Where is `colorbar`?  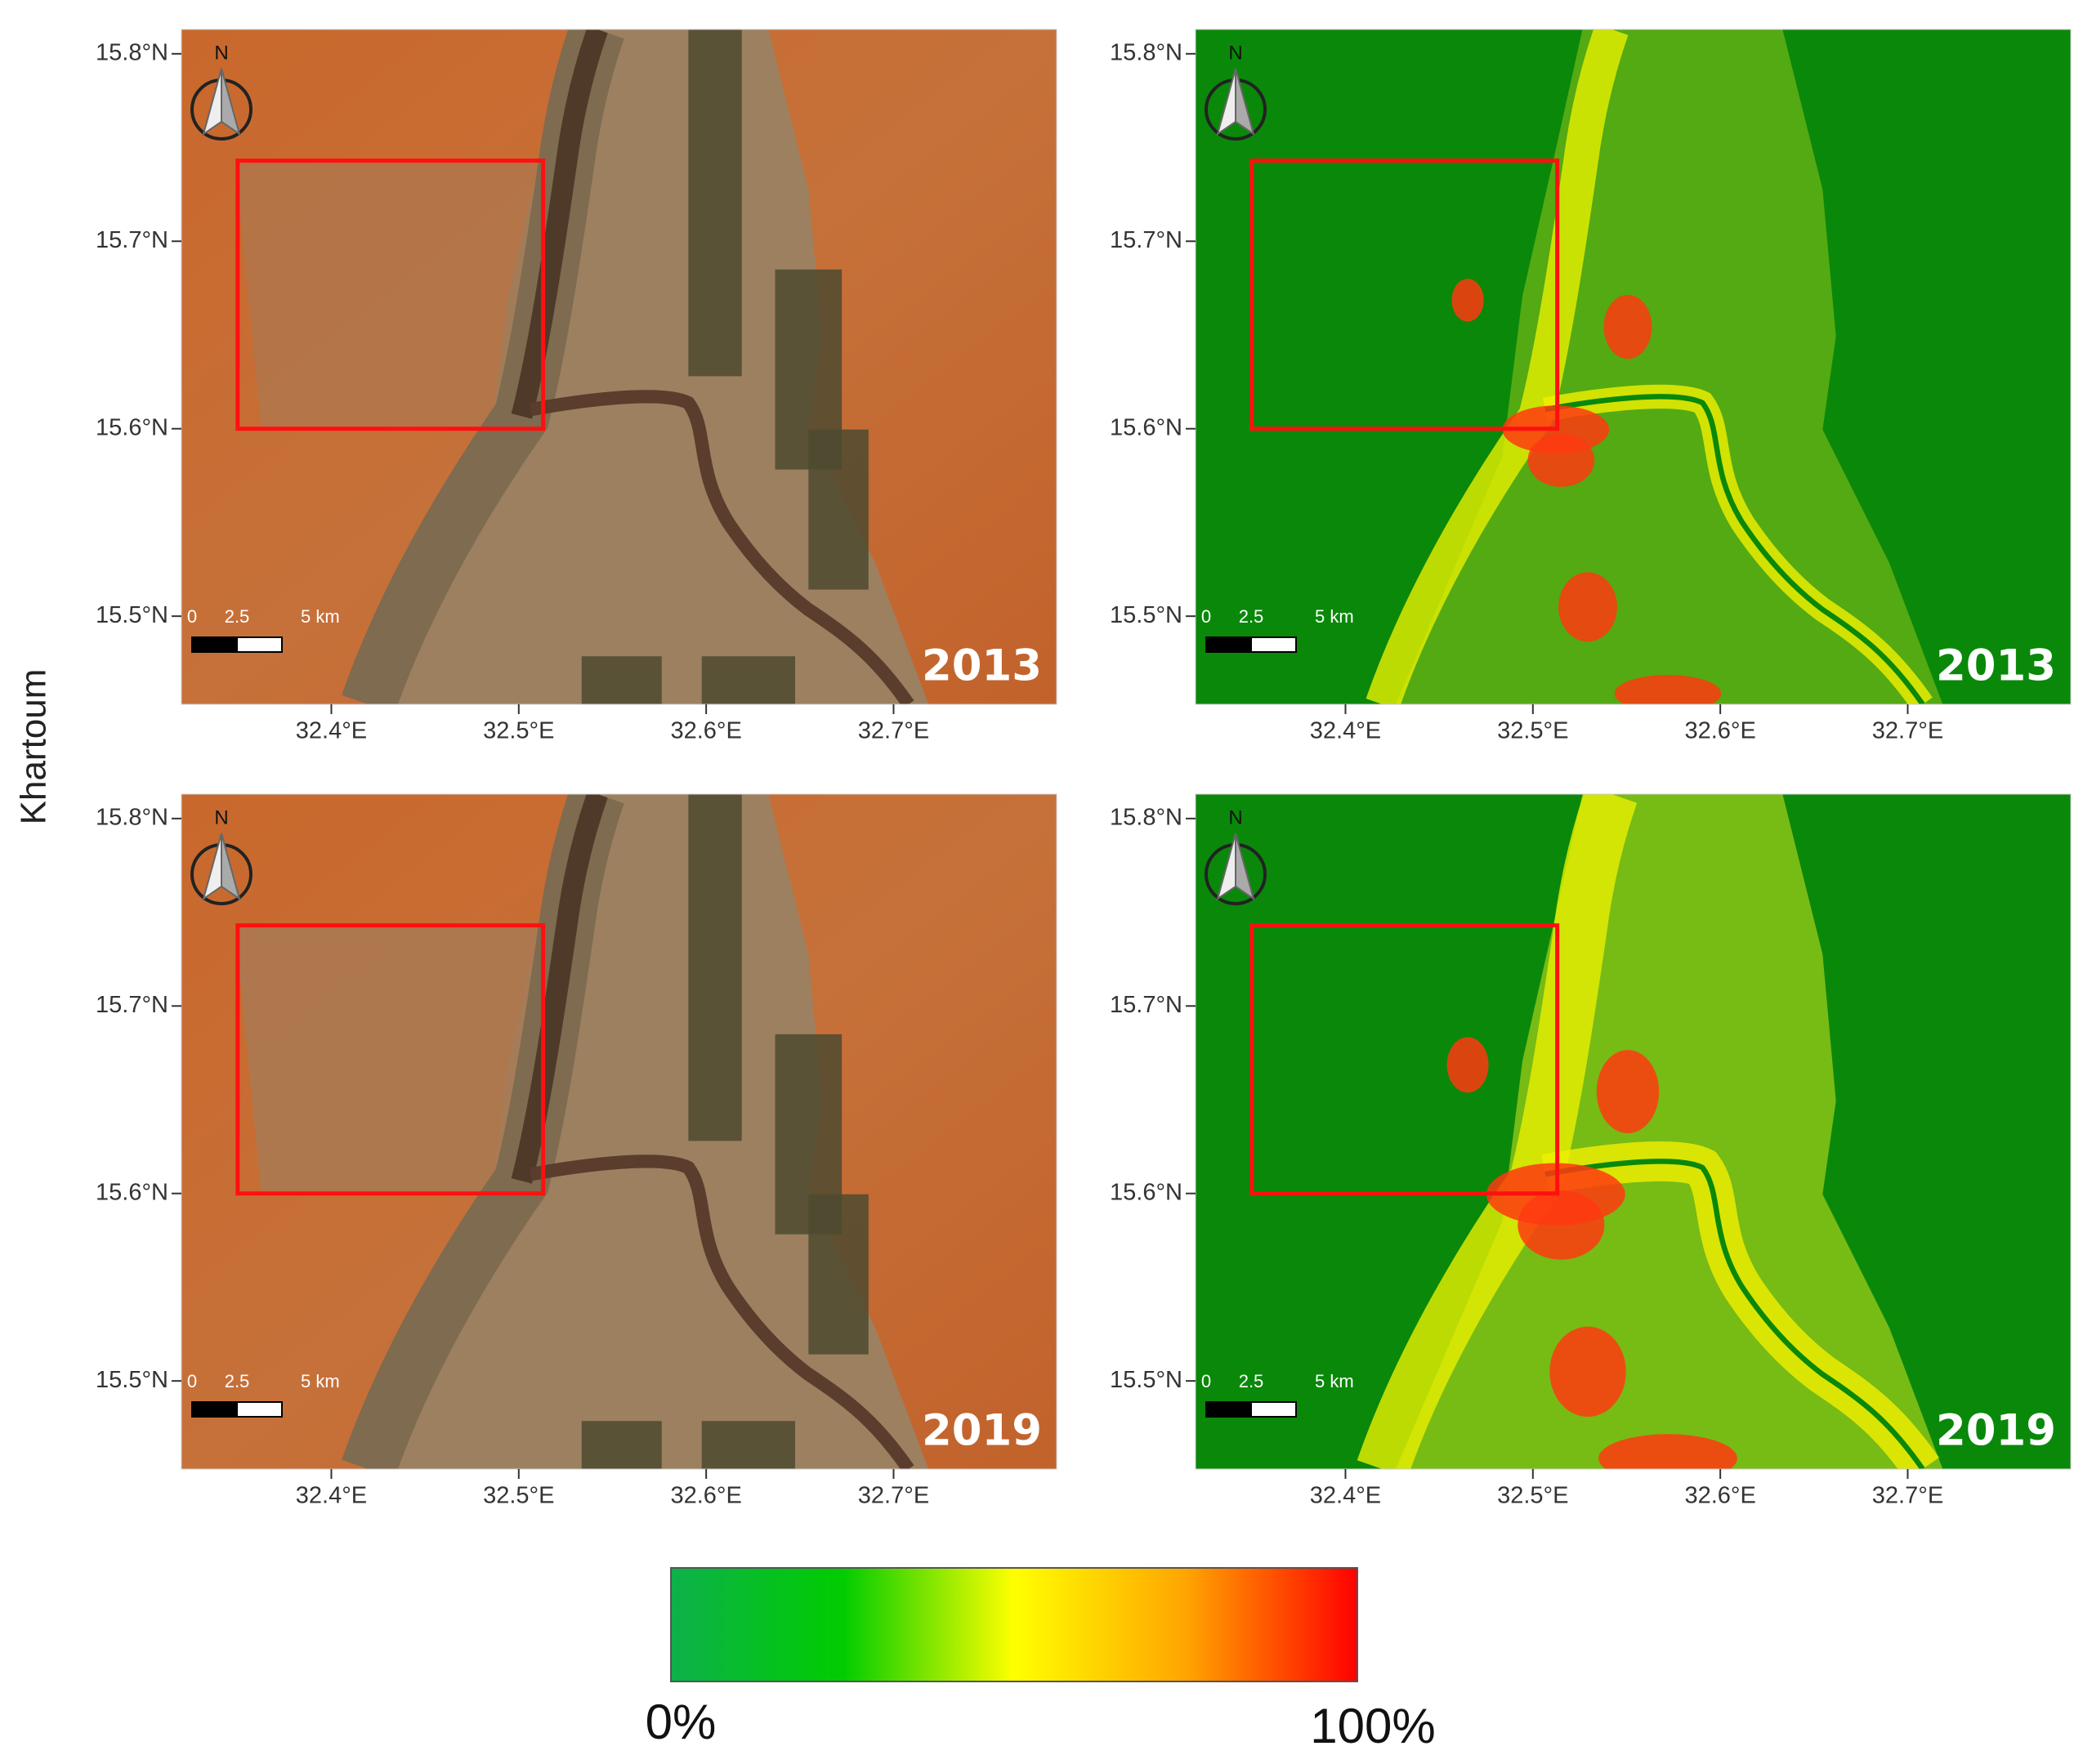
colorbar is located at coordinates (1014, 1624).